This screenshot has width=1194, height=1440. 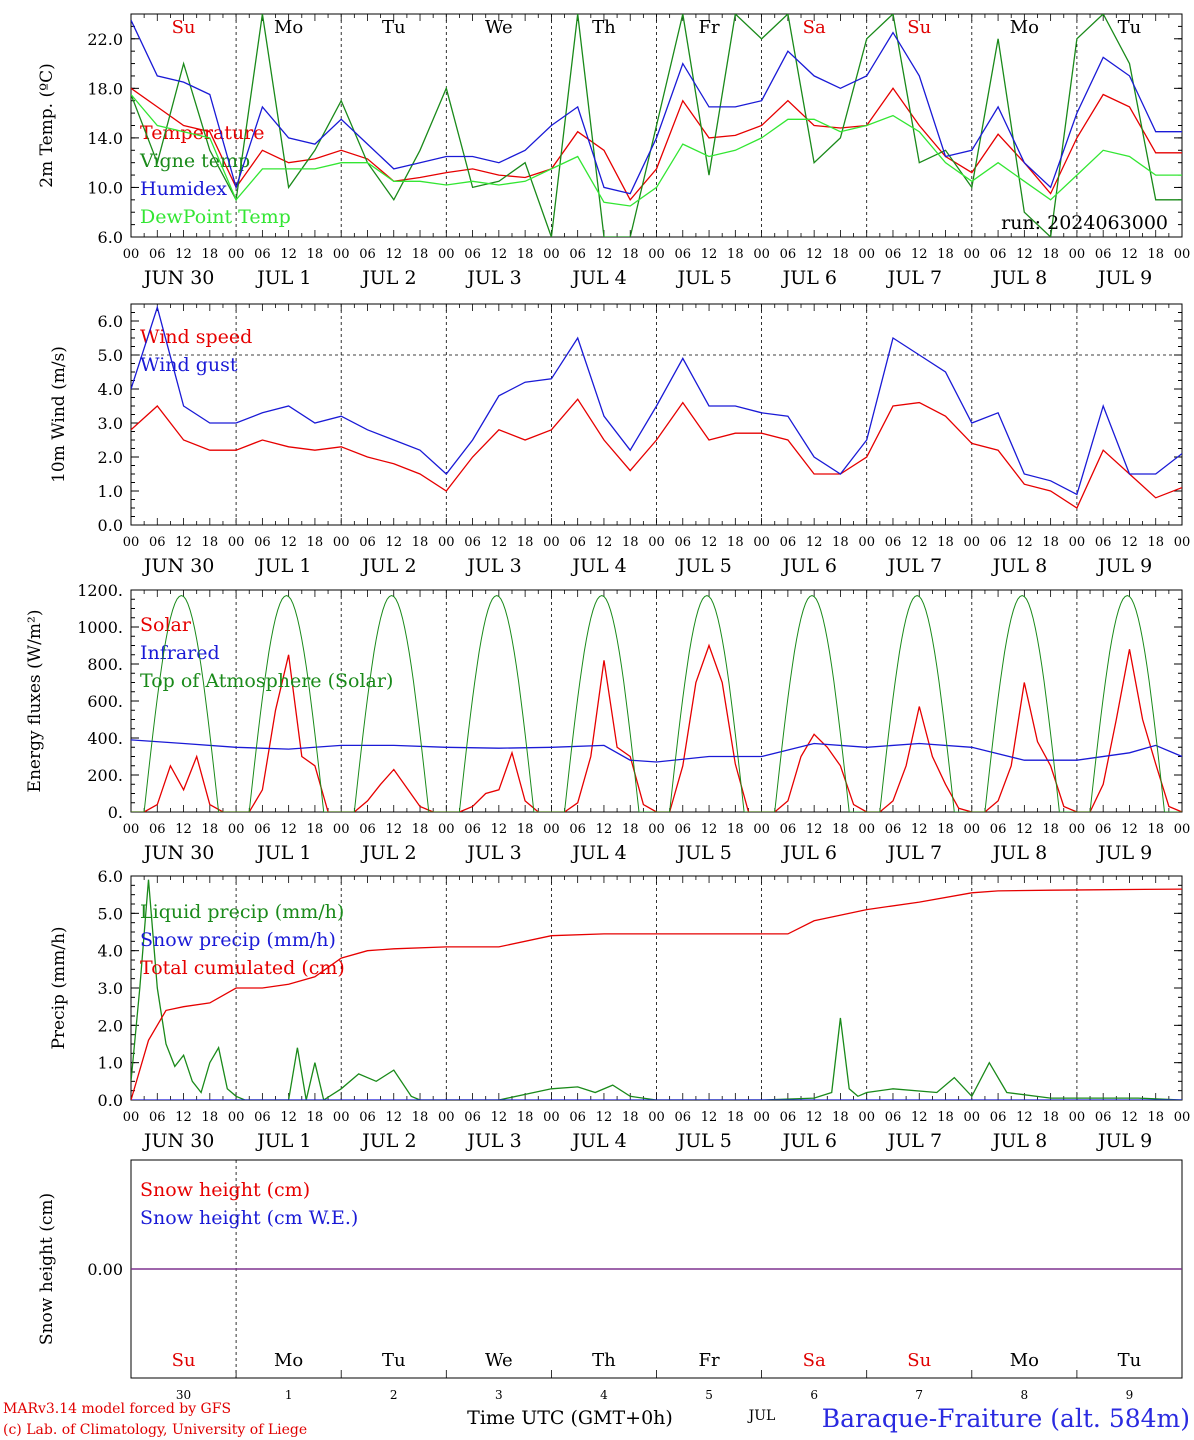 I want to click on y-tick-label: 18.0, so click(x=105, y=88).